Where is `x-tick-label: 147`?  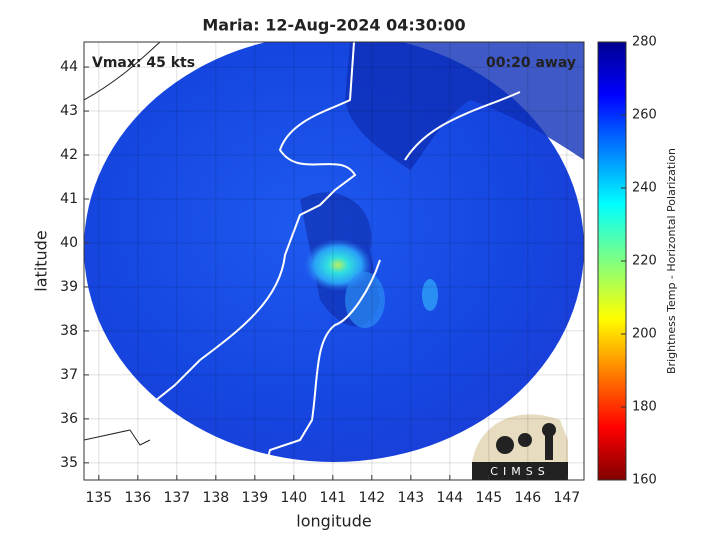 x-tick-label: 147 is located at coordinates (566, 498).